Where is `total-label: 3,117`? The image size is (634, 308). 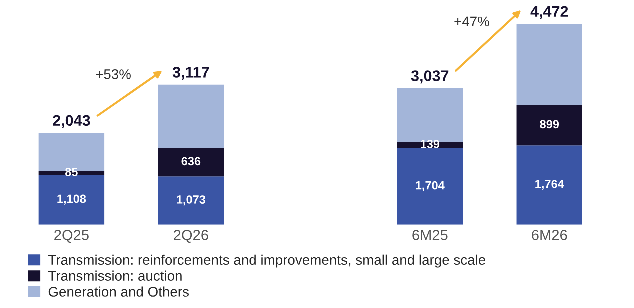
total-label: 3,117 is located at coordinates (191, 73).